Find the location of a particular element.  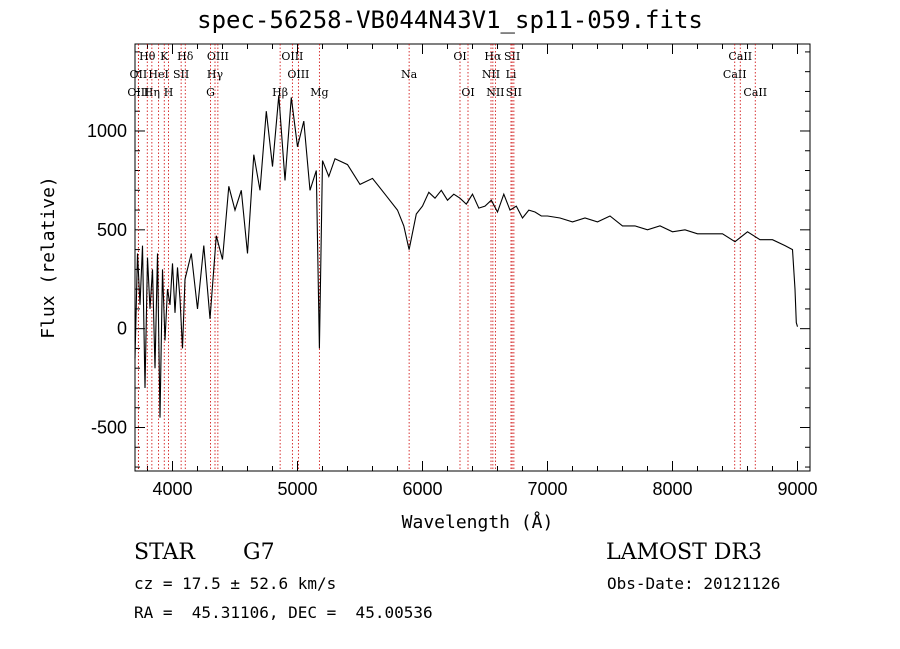

y-axis-label: Flux (relative) is located at coordinates (48, 257).